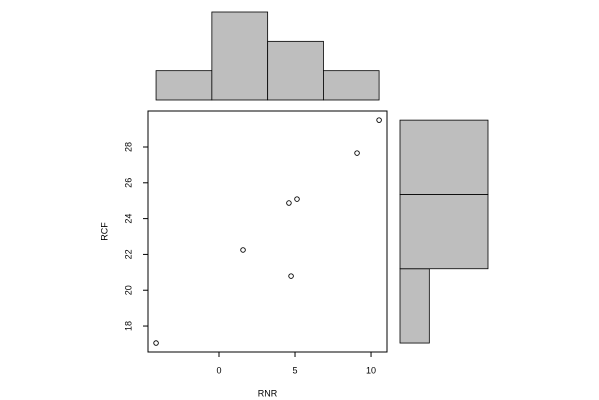 The height and width of the screenshot is (400, 599). Describe the element at coordinates (128, 183) in the screenshot. I see `y-tick-label: 26` at that location.